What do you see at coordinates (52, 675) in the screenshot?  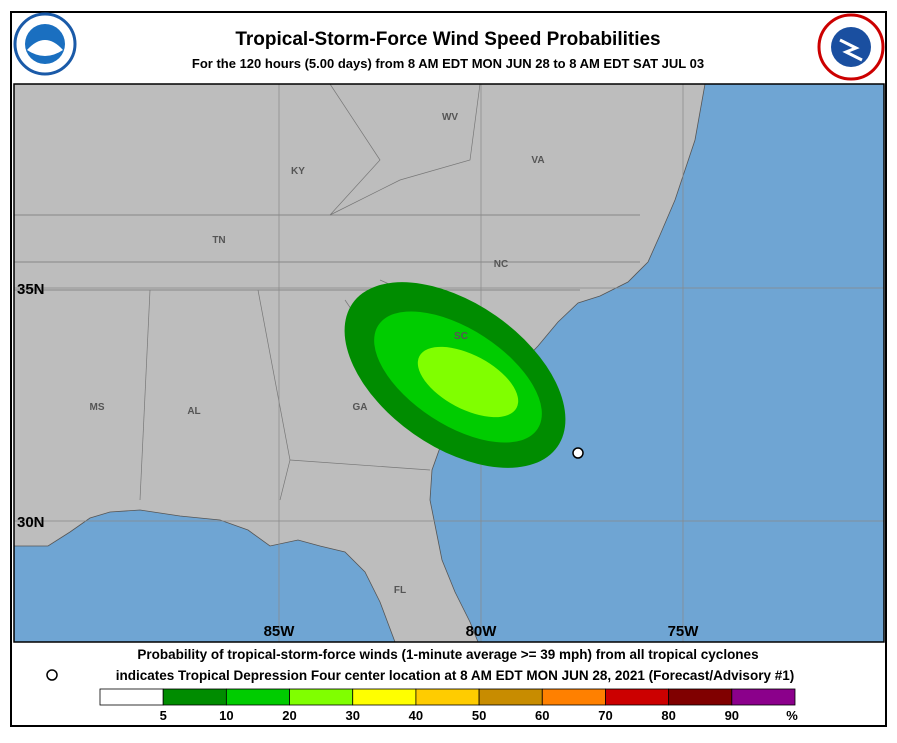 I see `marker-key` at bounding box center [52, 675].